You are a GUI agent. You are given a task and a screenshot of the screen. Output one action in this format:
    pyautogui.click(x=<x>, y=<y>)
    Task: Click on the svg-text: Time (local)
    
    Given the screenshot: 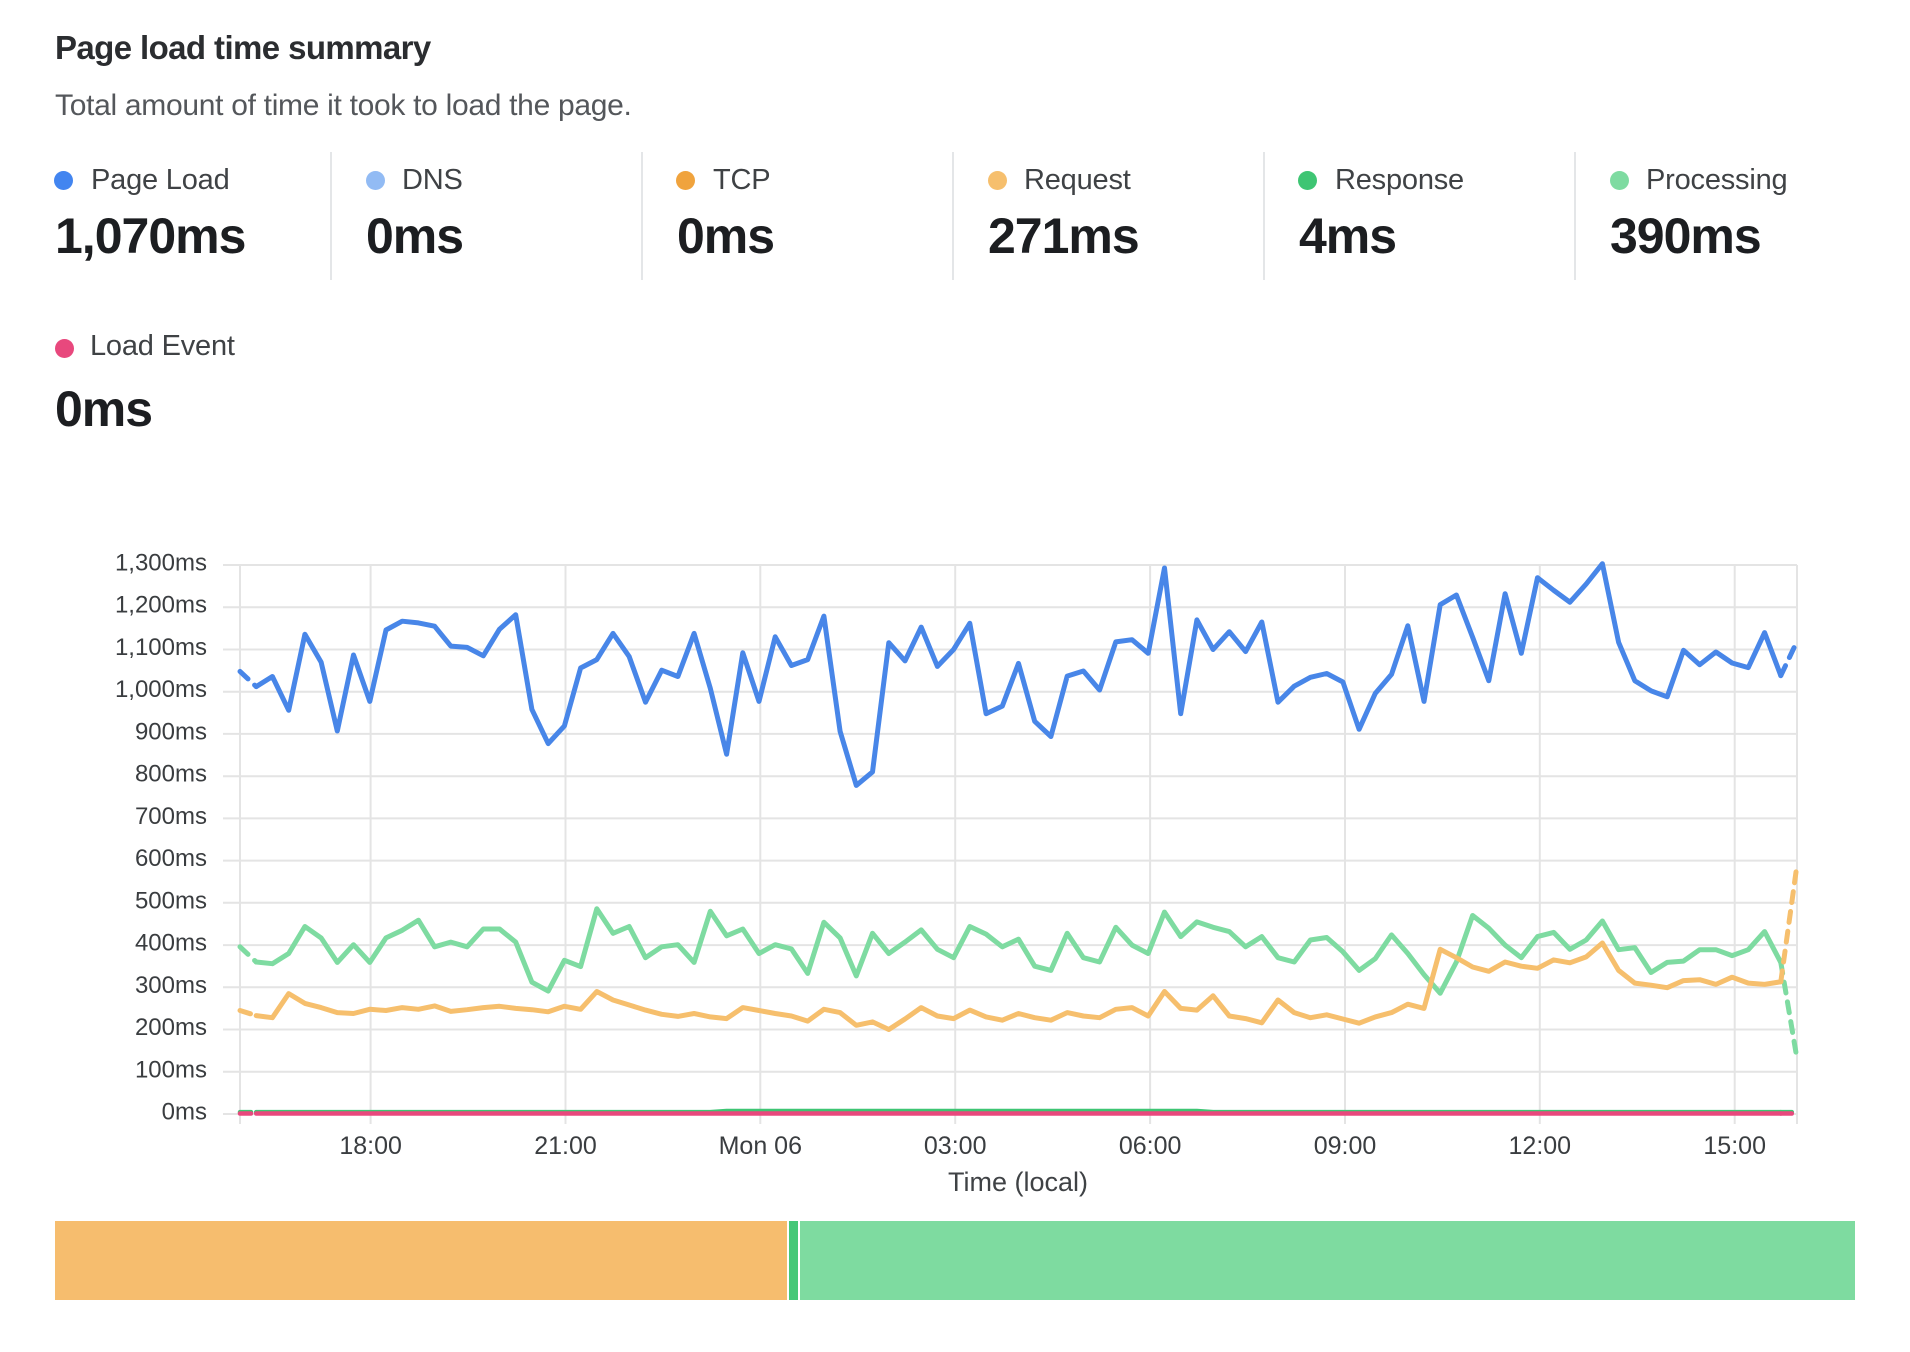 What is the action you would take?
    pyautogui.click(x=1018, y=1182)
    